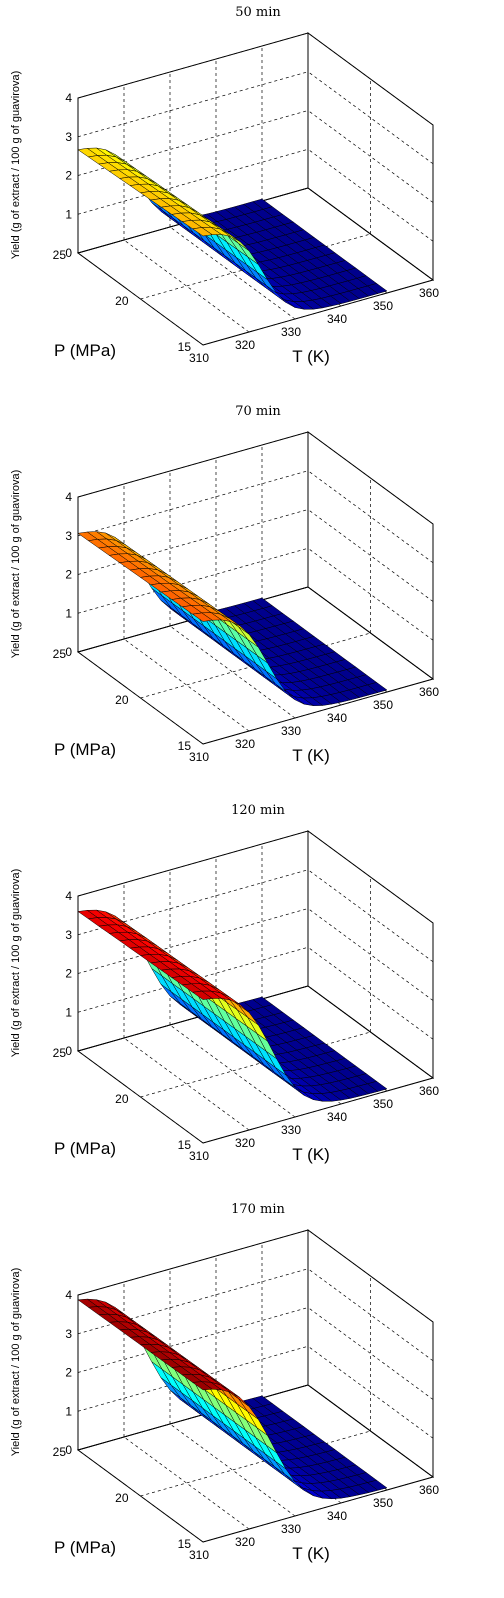 Image resolution: width=504 pixels, height=1598 pixels. I want to click on chart-title: 50 min, so click(258, 12).